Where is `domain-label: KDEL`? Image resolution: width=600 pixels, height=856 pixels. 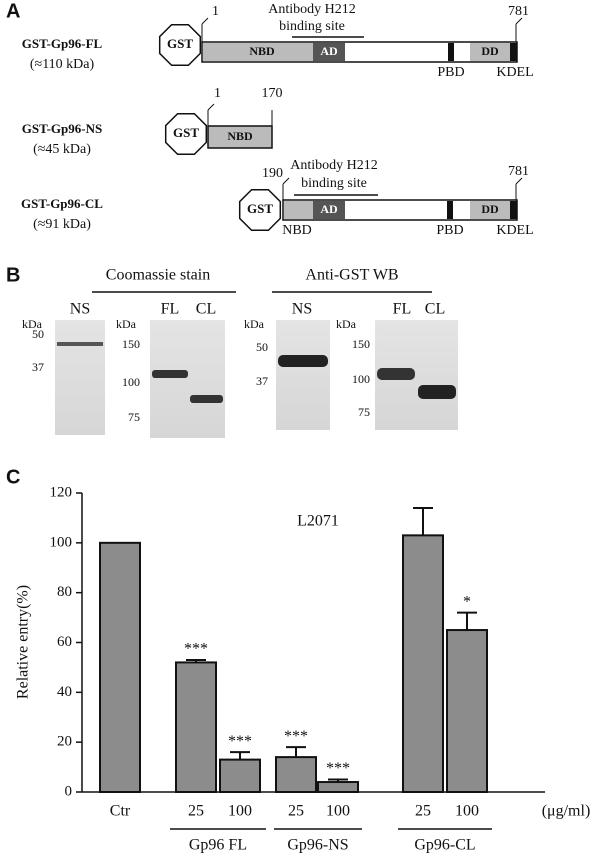 domain-label: KDEL is located at coordinates (514, 230).